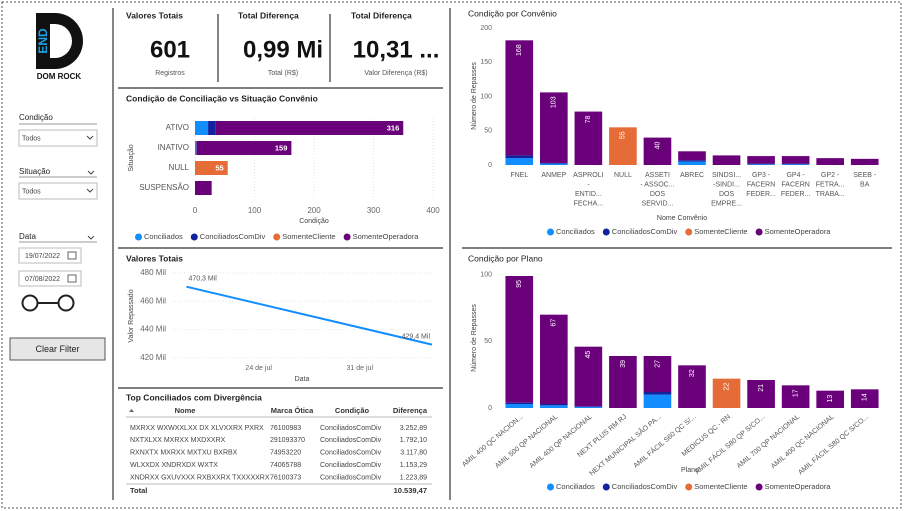 The height and width of the screenshot is (511, 904). I want to click on table-cell: 291093370, so click(287, 440).